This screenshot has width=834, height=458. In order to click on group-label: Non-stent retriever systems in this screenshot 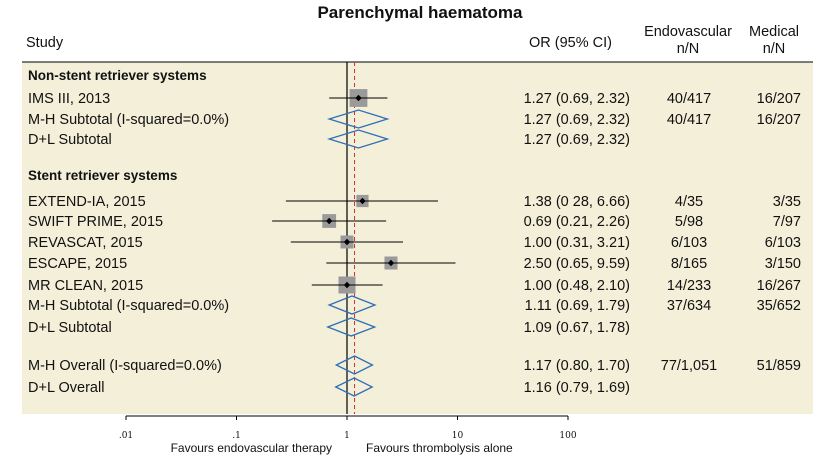, I will do `click(117, 75)`.